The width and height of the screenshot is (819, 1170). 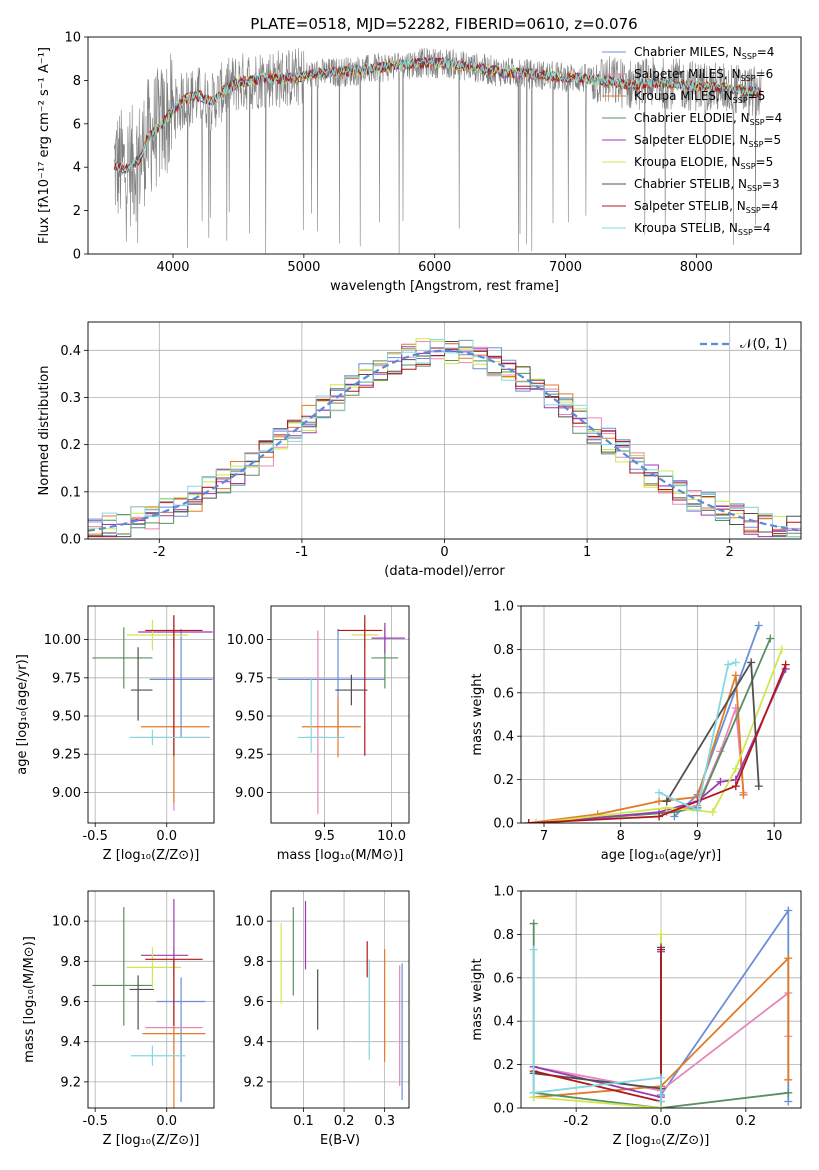 What do you see at coordinates (696, 267) in the screenshot?
I see `tick-label-x: 8000` at bounding box center [696, 267].